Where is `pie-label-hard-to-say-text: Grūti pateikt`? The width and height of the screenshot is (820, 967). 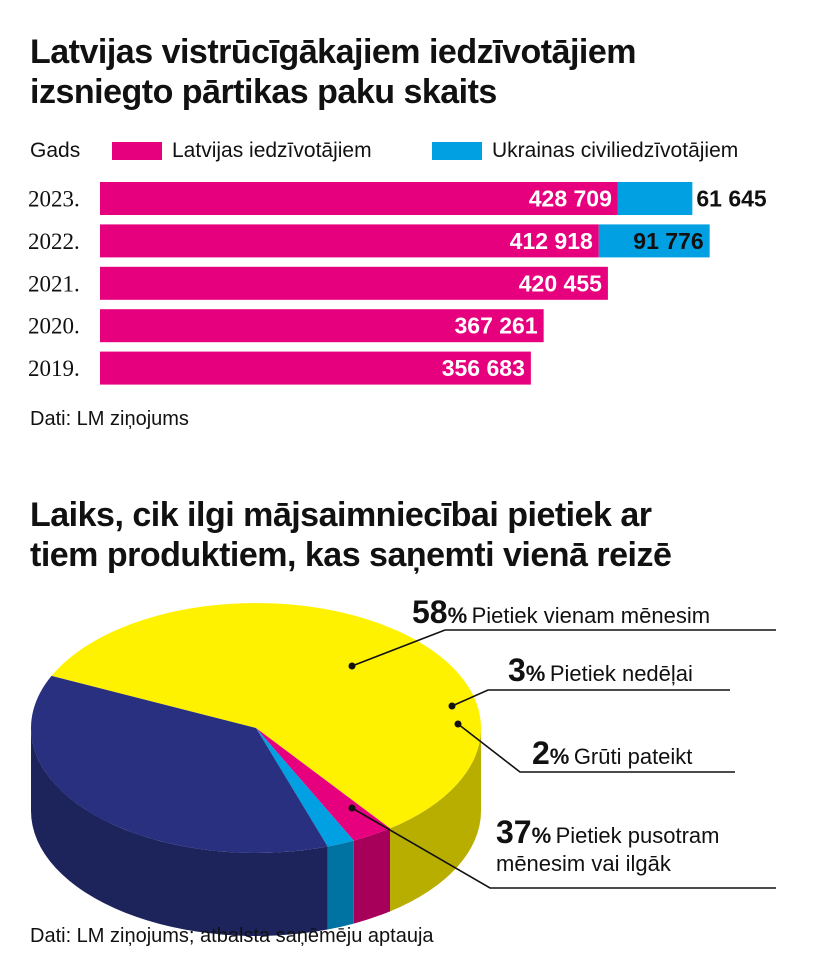
pie-label-hard-to-say-text: Grūti pateikt is located at coordinates (633, 756).